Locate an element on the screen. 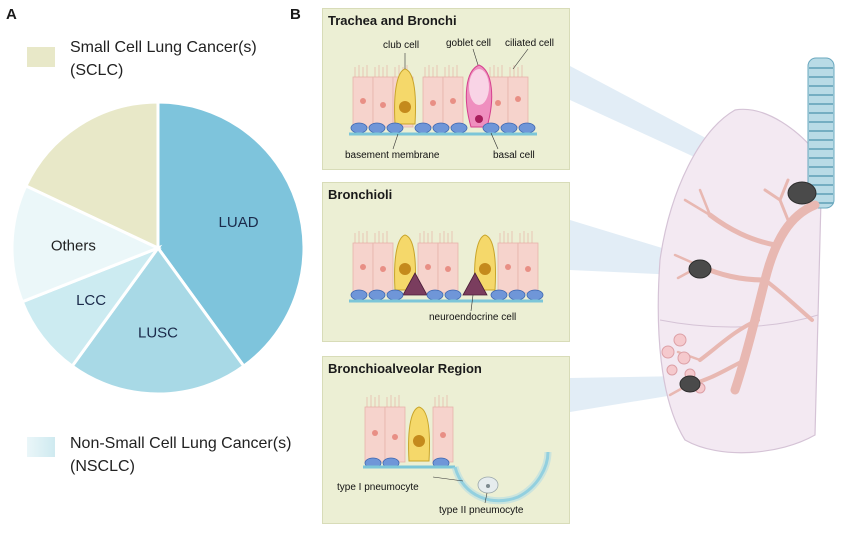 The width and height of the screenshot is (850, 533). pie-slice-lcc is located at coordinates (91, 306).